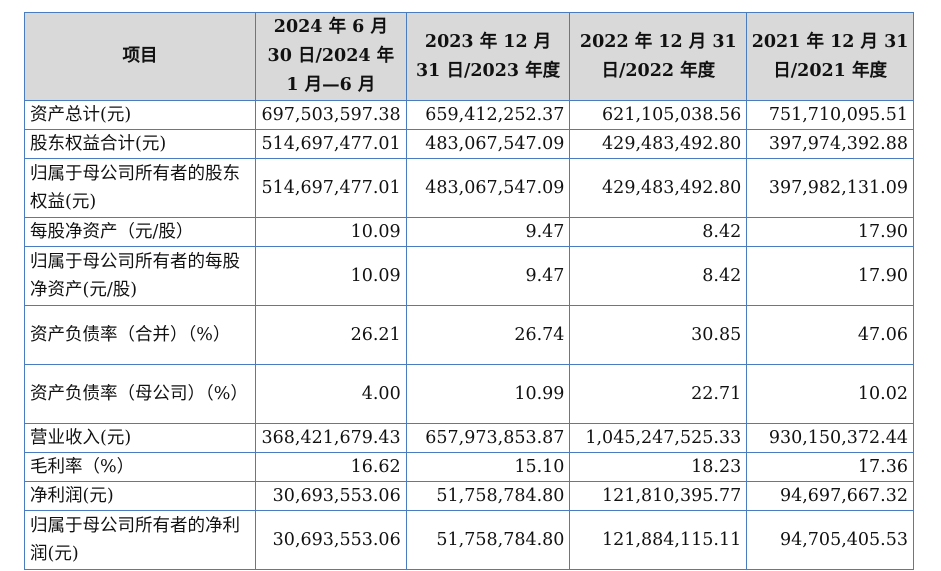 This screenshot has height=571, width=941. What do you see at coordinates (658, 56) in the screenshot?
I see `header-2022: 2022 年 12 月 31 日/2022 年度` at bounding box center [658, 56].